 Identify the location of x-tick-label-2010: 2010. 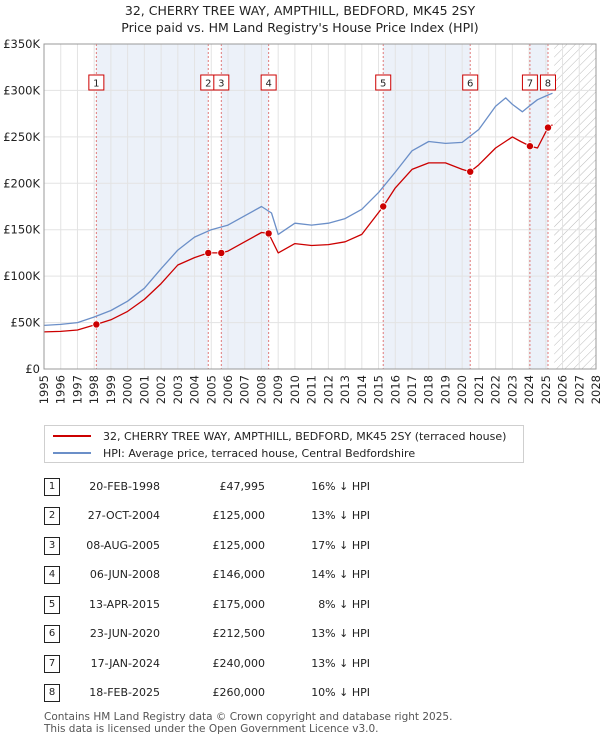
(295, 389).